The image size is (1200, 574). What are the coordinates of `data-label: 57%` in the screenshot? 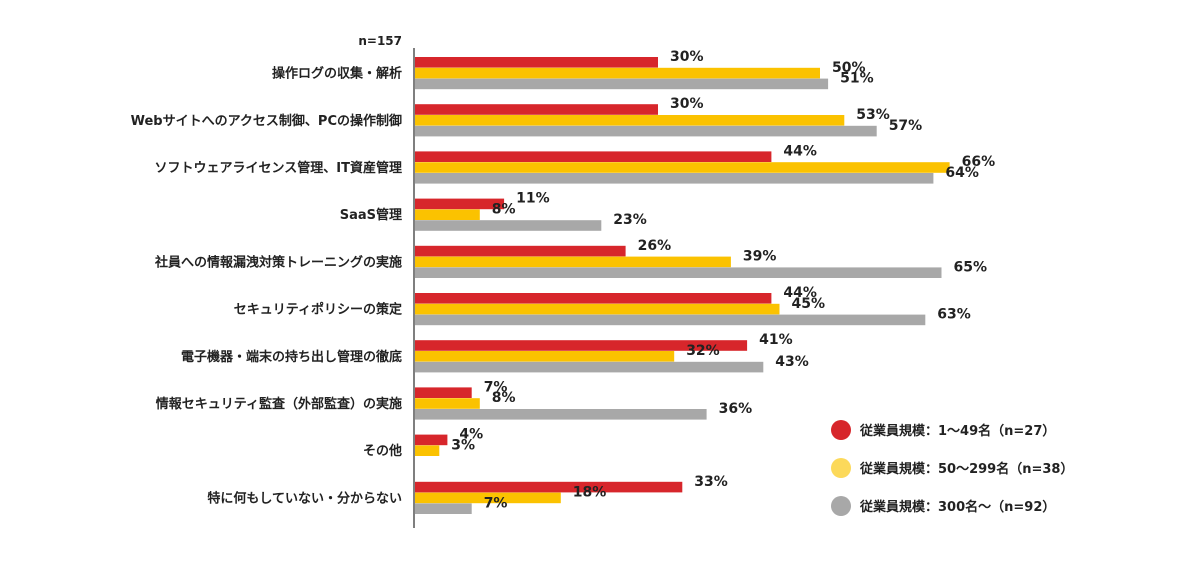 It's located at (906, 126).